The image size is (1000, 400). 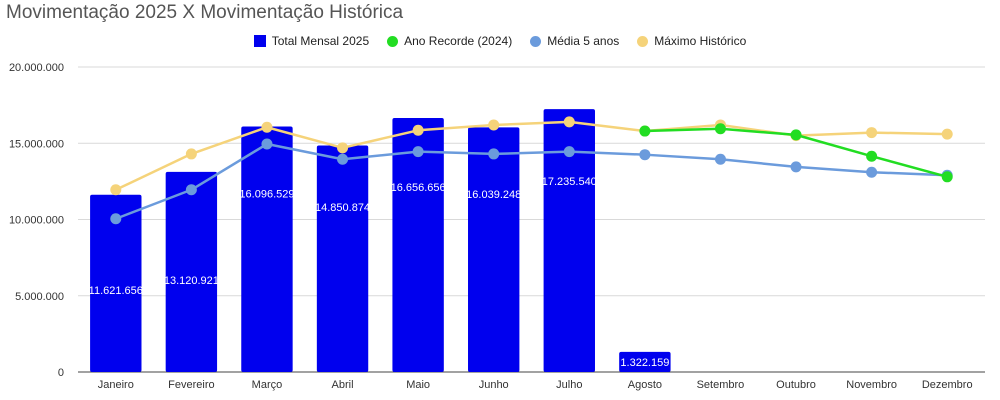 What do you see at coordinates (583, 41) in the screenshot?
I see `legend-label-media-5-anos: Média 5 anos` at bounding box center [583, 41].